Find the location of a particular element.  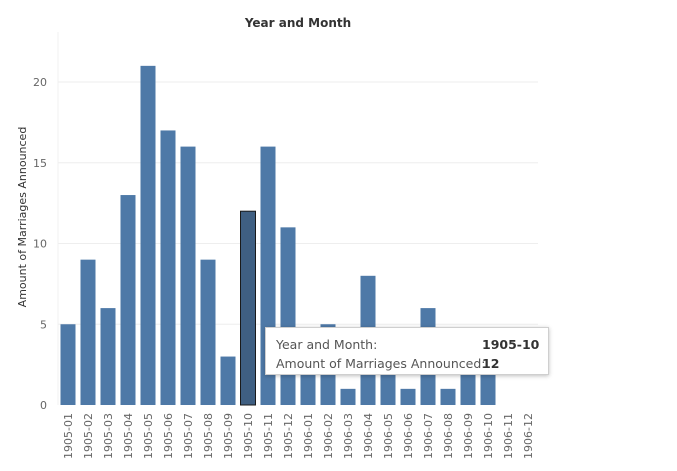

tooltip-value: 12 is located at coordinates (491, 363).